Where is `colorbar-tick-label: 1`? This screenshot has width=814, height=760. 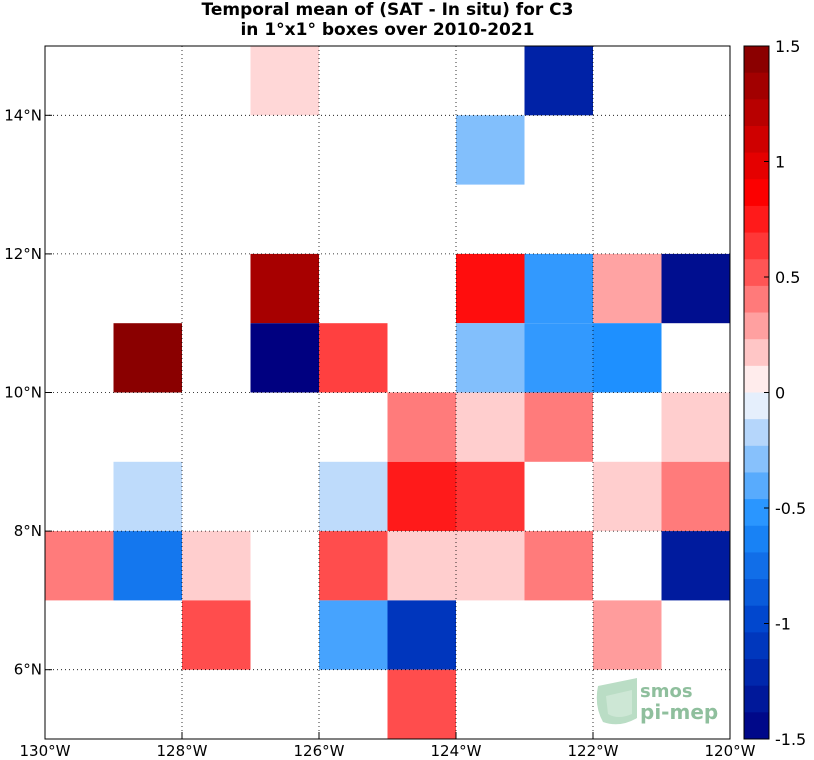
colorbar-tick-label: 1 is located at coordinates (780, 162).